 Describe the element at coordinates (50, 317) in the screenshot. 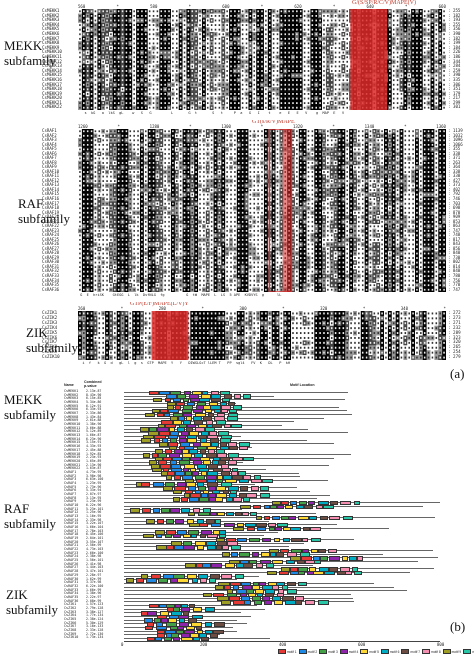

I see `sequence-name: CsZIK2` at that location.